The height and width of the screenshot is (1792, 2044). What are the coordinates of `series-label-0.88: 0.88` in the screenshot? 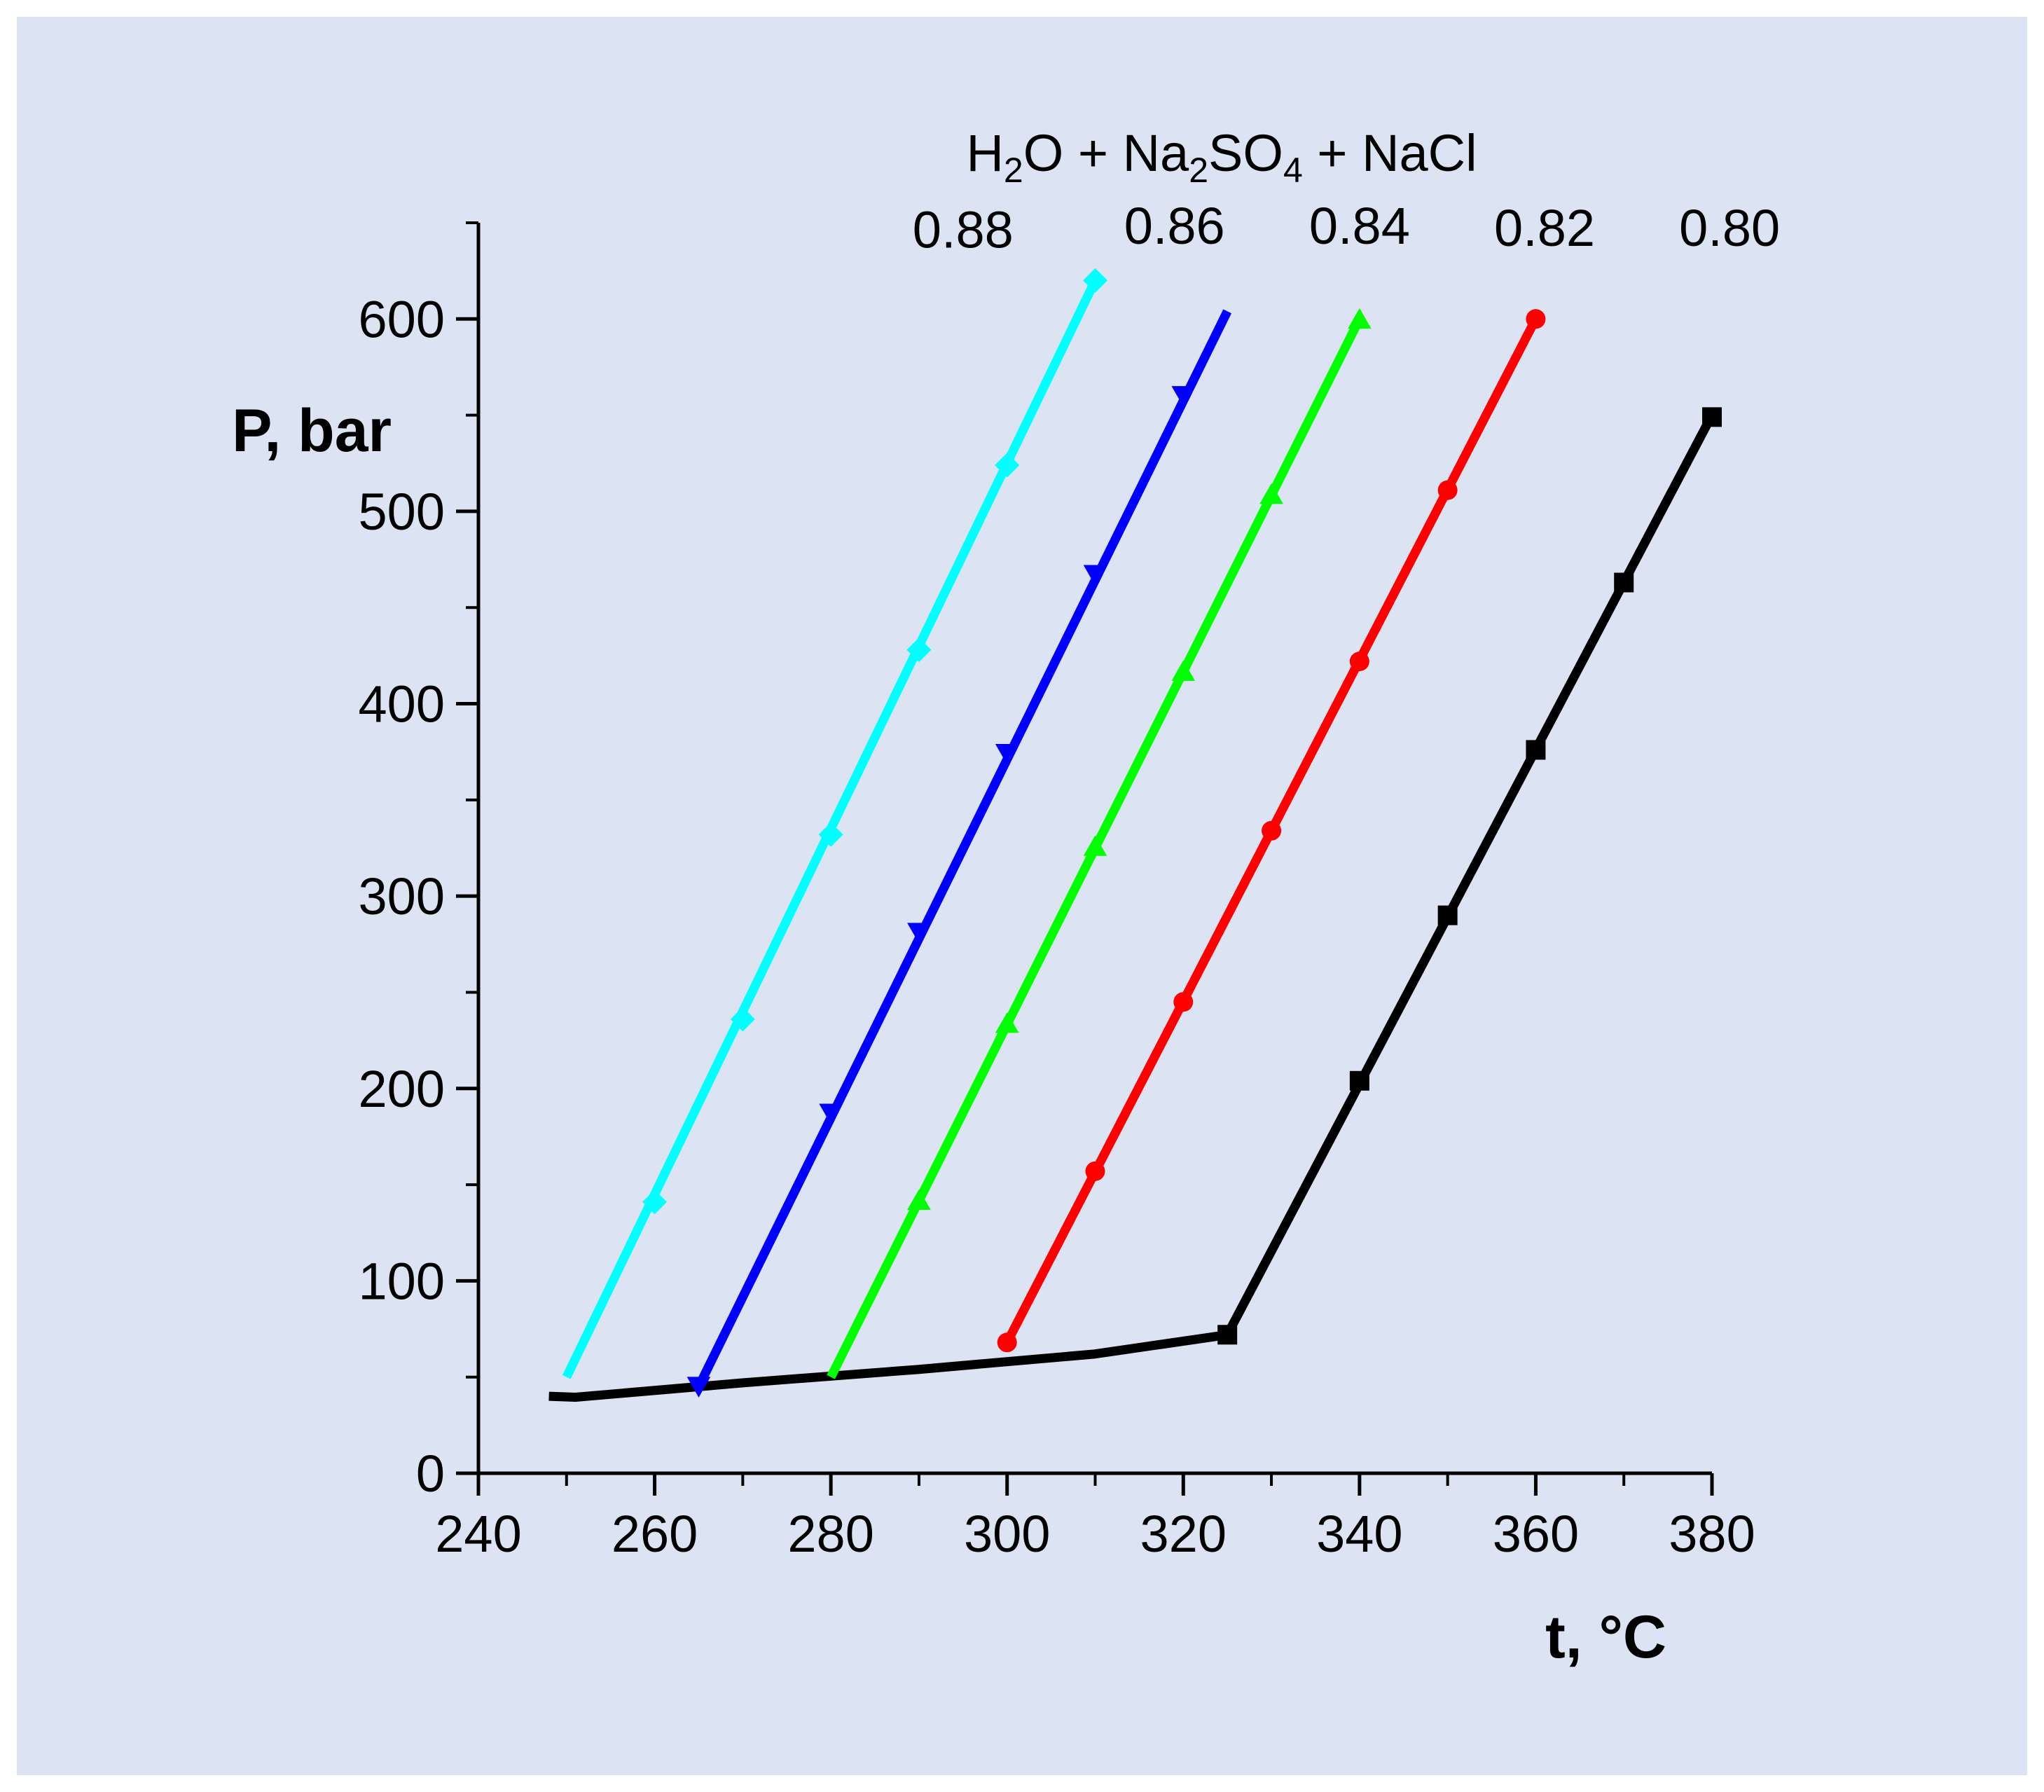 It's located at (963, 230).